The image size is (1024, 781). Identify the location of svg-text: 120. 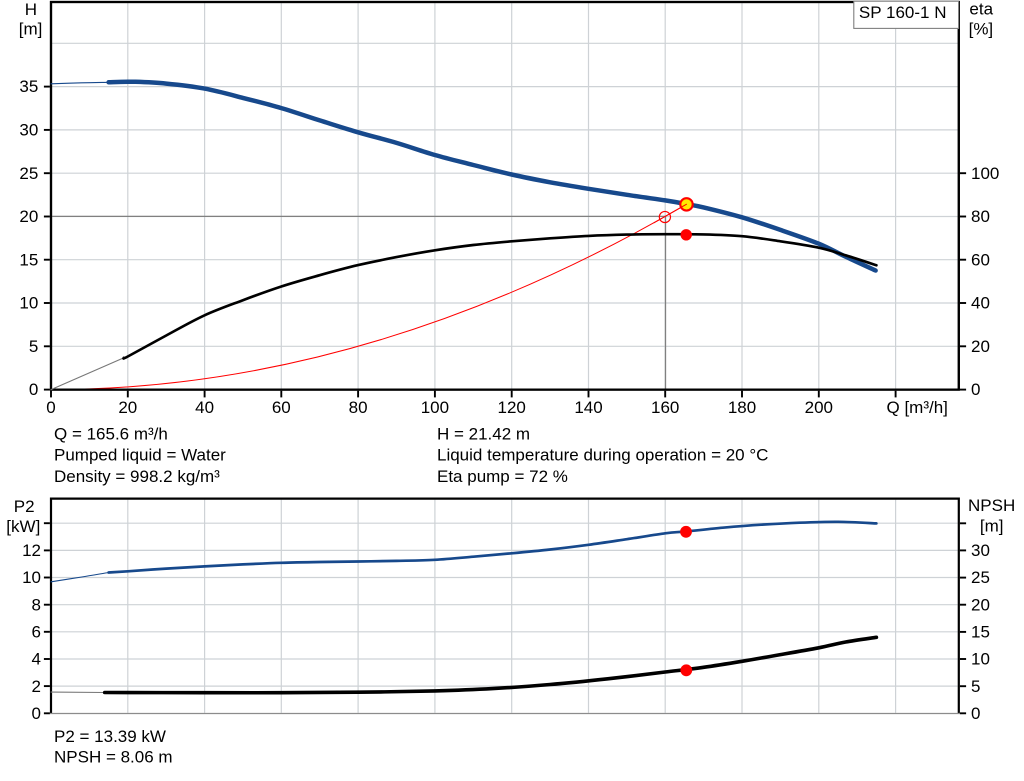
(512, 407).